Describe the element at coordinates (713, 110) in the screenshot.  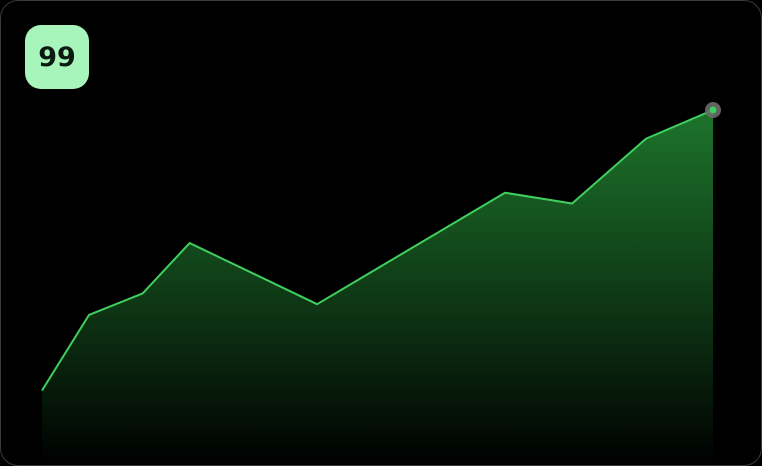
I see `end-point-core` at that location.